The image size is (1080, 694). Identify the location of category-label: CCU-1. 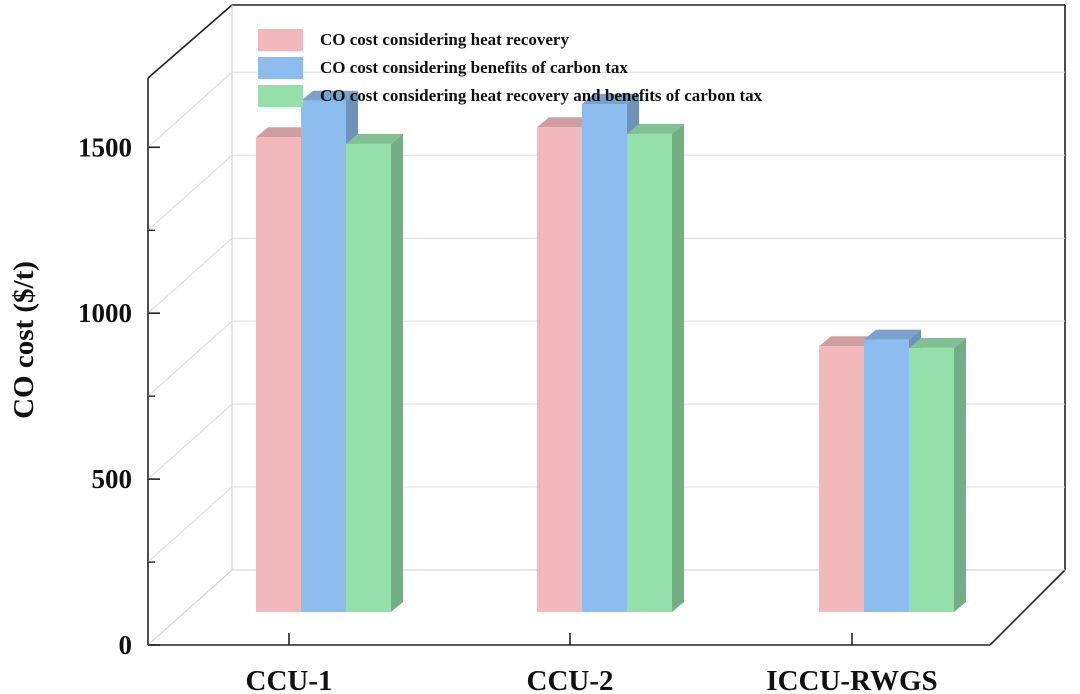
(289, 679).